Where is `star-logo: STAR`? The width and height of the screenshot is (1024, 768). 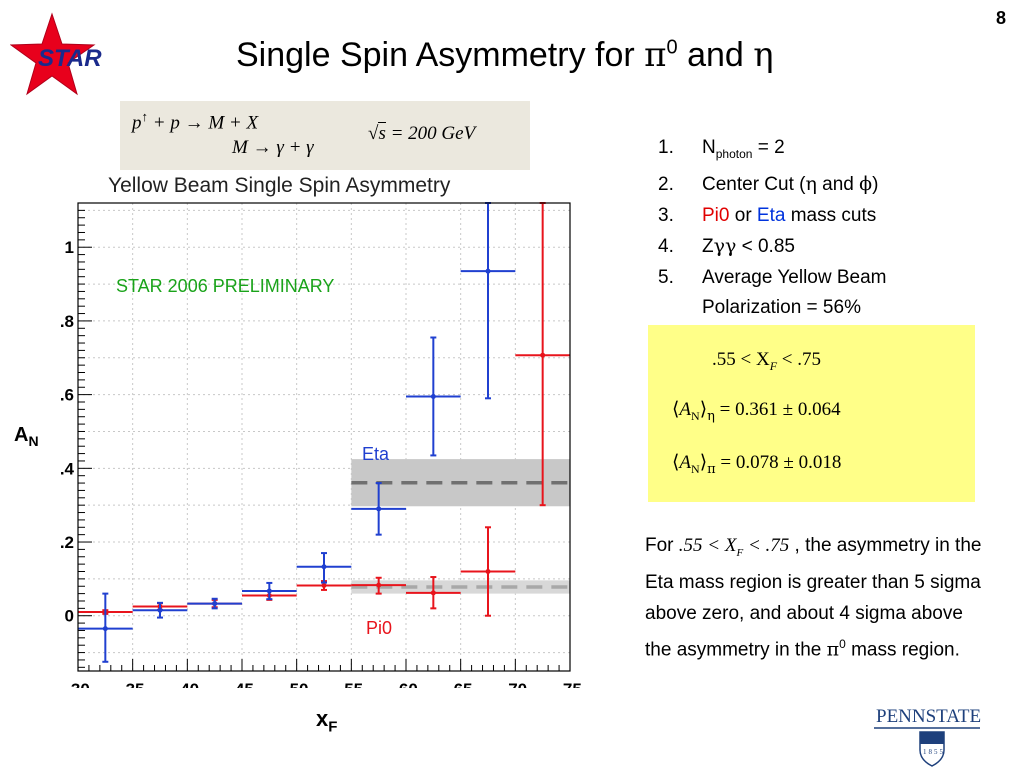
star-logo: STAR is located at coordinates (56, 54).